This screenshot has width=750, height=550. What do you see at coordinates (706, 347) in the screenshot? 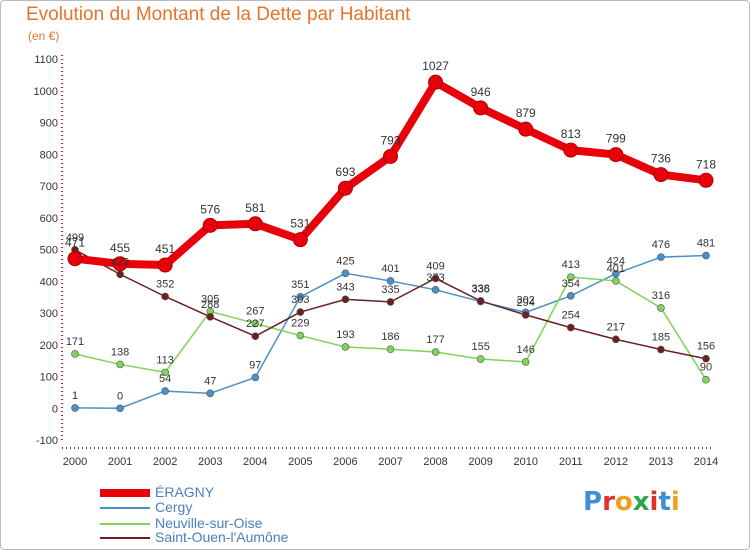
I see `data-label: 156` at bounding box center [706, 347].